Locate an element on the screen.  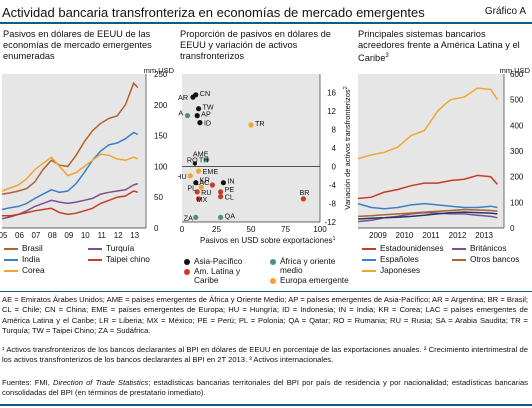
legend-1-item-2: India is located at coordinates (22, 259).